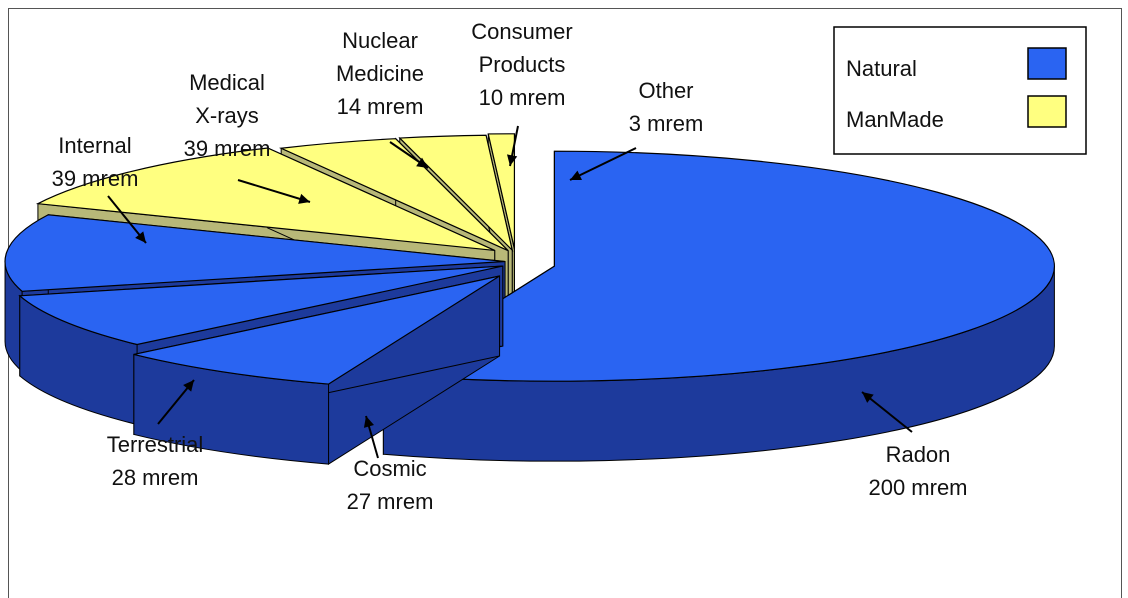  Describe the element at coordinates (522, 97) in the screenshot. I see `label-consumer-products-line-2: 10 mrem` at that location.